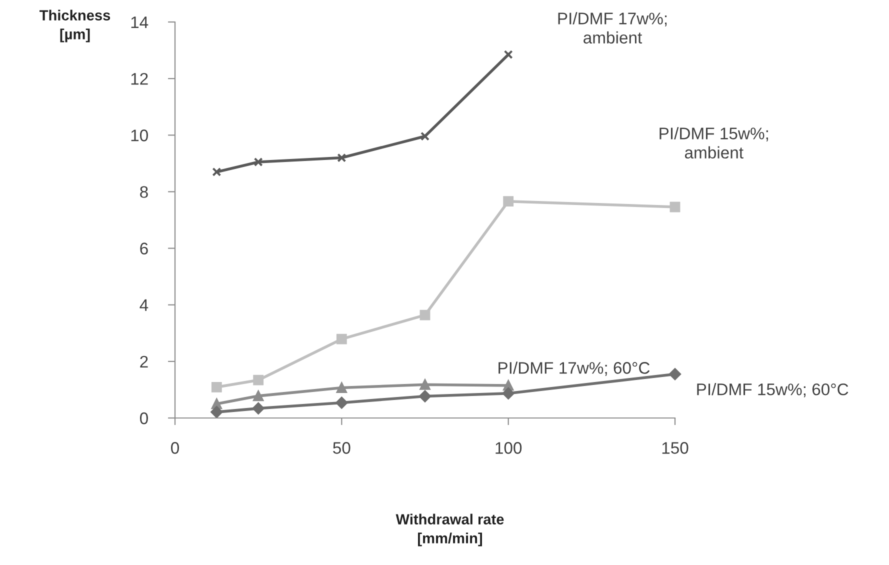 The width and height of the screenshot is (889, 565). Describe the element at coordinates (574, 369) in the screenshot. I see `series-label: PI/DMF 17w%; 60°C` at that location.